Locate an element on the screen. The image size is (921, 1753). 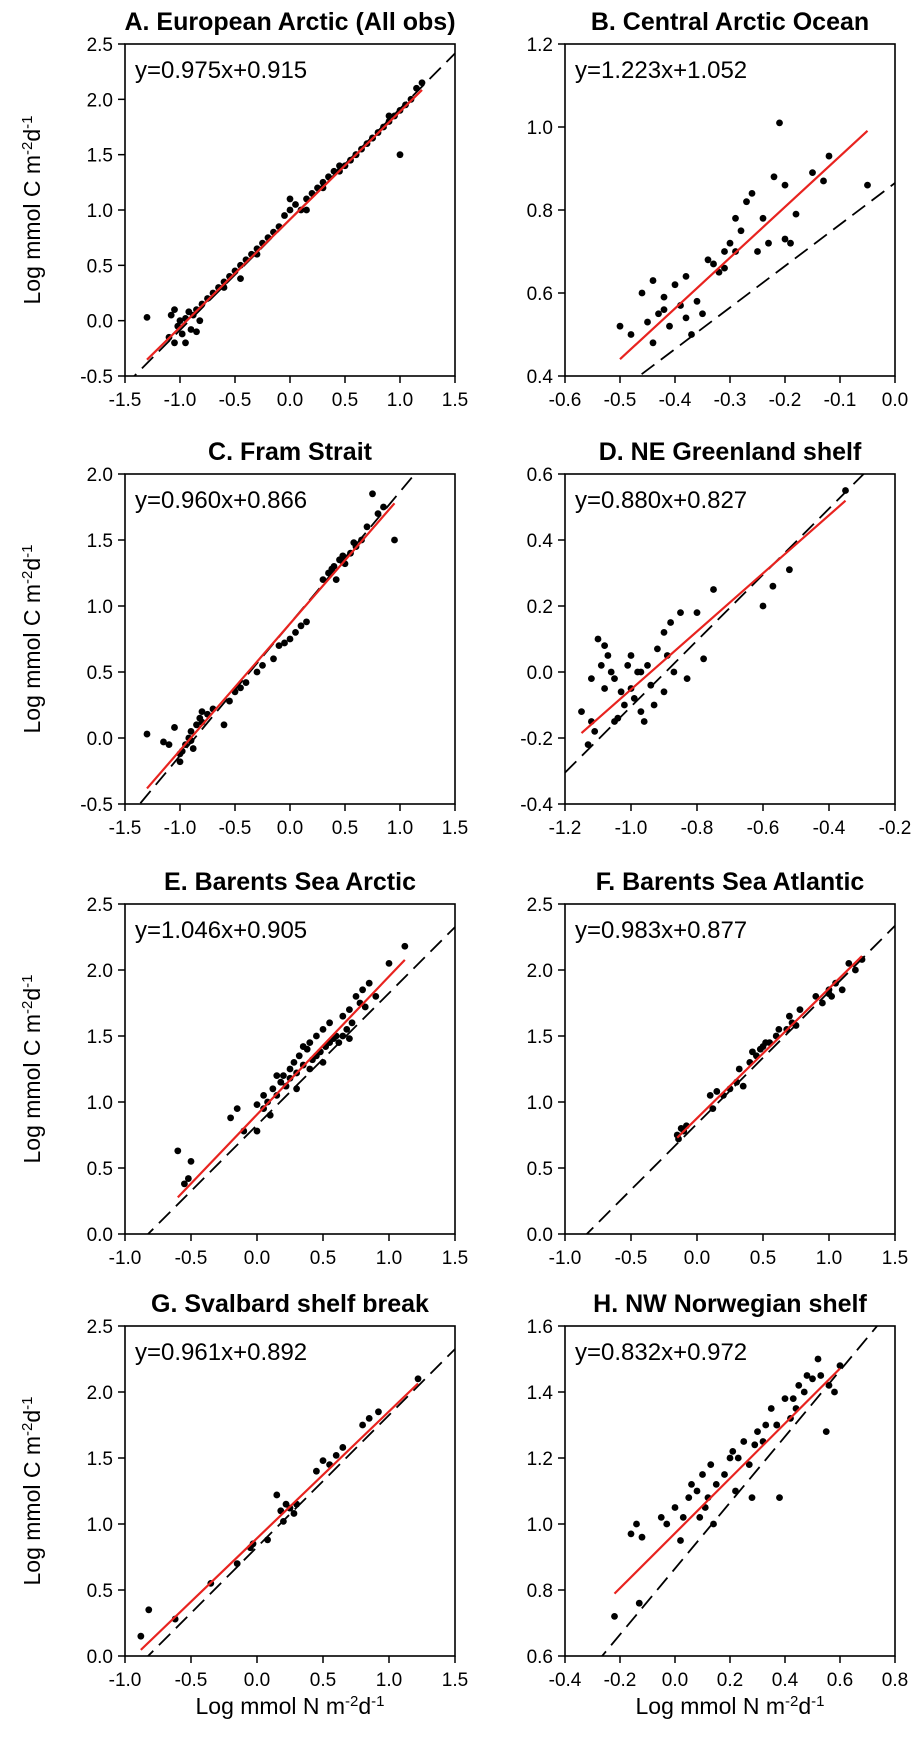
x-tick-label: -0.2 is located at coordinates (785, 400).